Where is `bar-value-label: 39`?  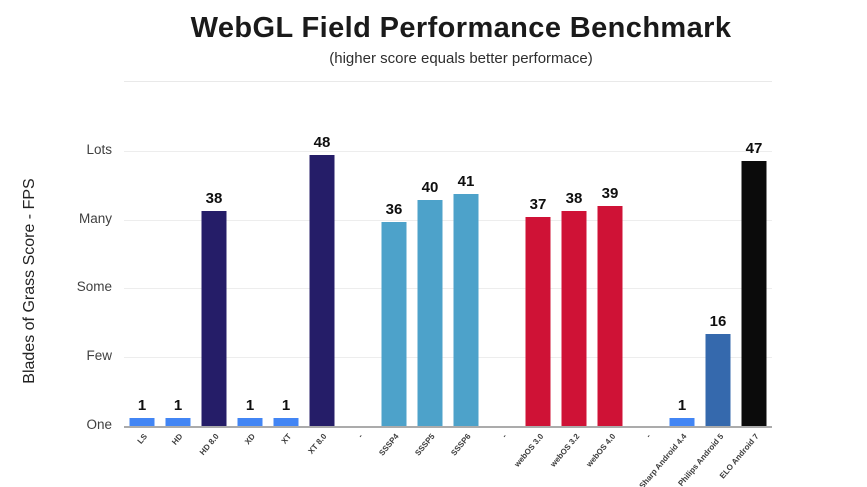
bar-value-label: 39 is located at coordinates (610, 193).